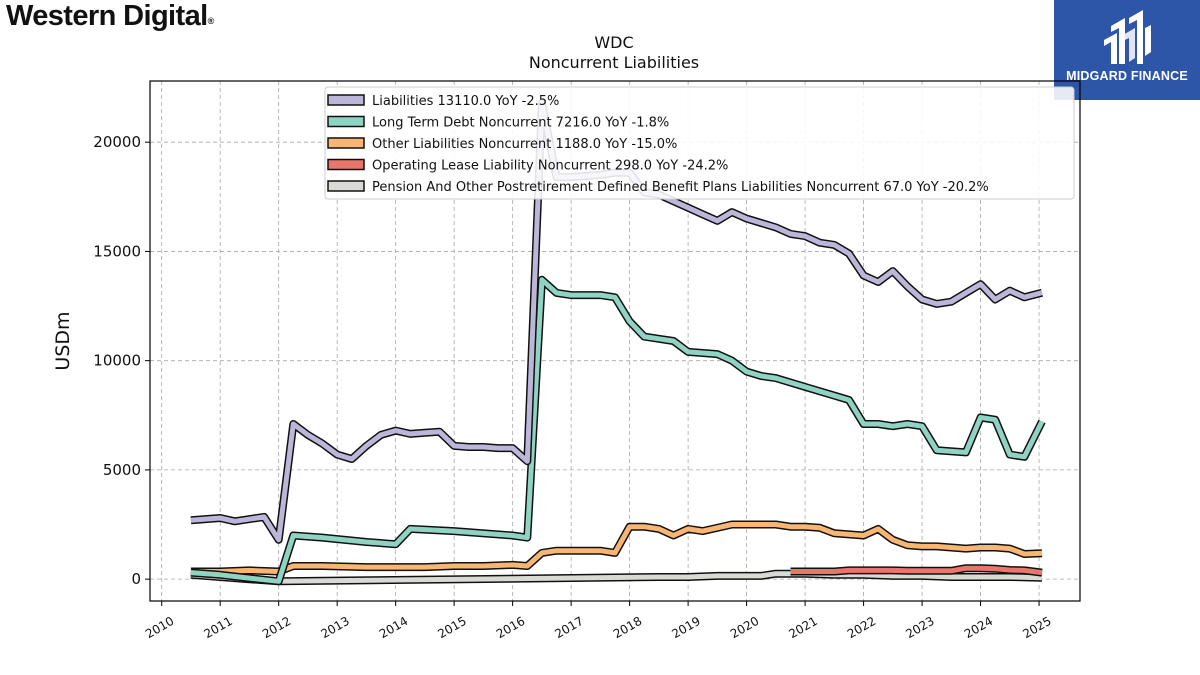  Describe the element at coordinates (861, 627) in the screenshot. I see `x-tick-label: 2022` at that location.